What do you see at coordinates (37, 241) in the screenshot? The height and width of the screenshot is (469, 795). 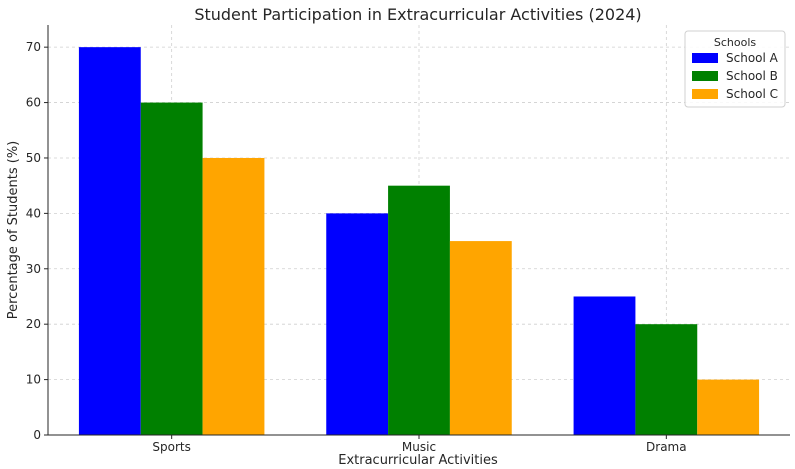 I see `y-axis-ticks: 0 10 20 30 40 50 60 70` at bounding box center [37, 241].